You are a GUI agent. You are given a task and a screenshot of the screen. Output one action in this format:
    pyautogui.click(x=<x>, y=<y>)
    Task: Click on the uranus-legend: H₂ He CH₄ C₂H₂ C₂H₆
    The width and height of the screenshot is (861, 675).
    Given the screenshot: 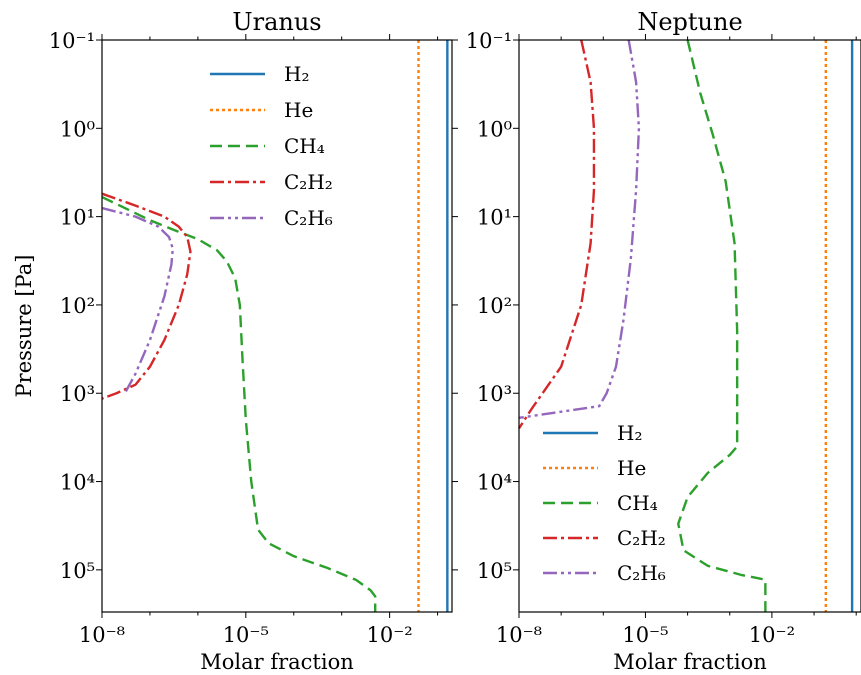 What is the action you would take?
    pyautogui.click(x=271, y=146)
    